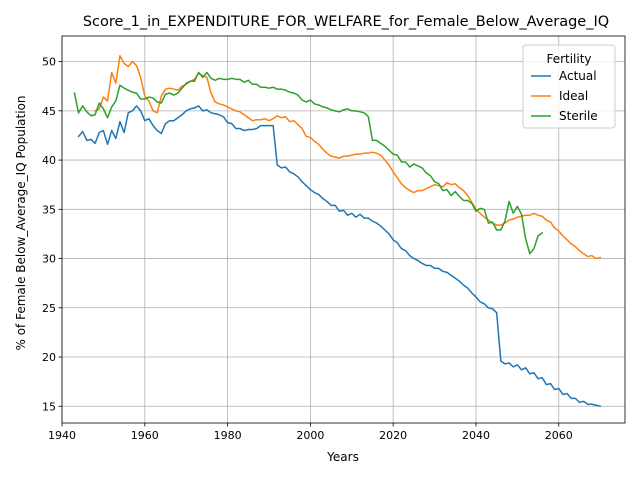 The height and width of the screenshot is (480, 640). Describe the element at coordinates (573, 96) in the screenshot. I see `legend-label-ideal: Ideal` at that location.